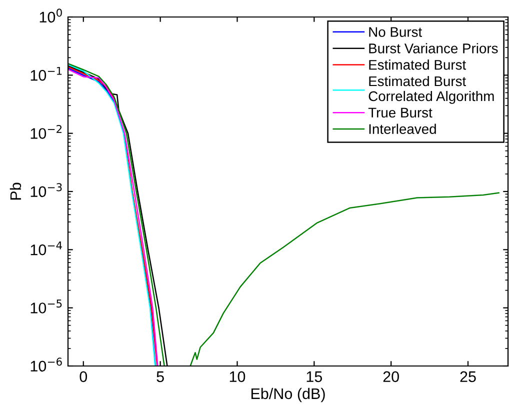 The image size is (509, 408). I want to click on legend-label: Estimated Burst Correlated Algorithm, so click(431, 90).